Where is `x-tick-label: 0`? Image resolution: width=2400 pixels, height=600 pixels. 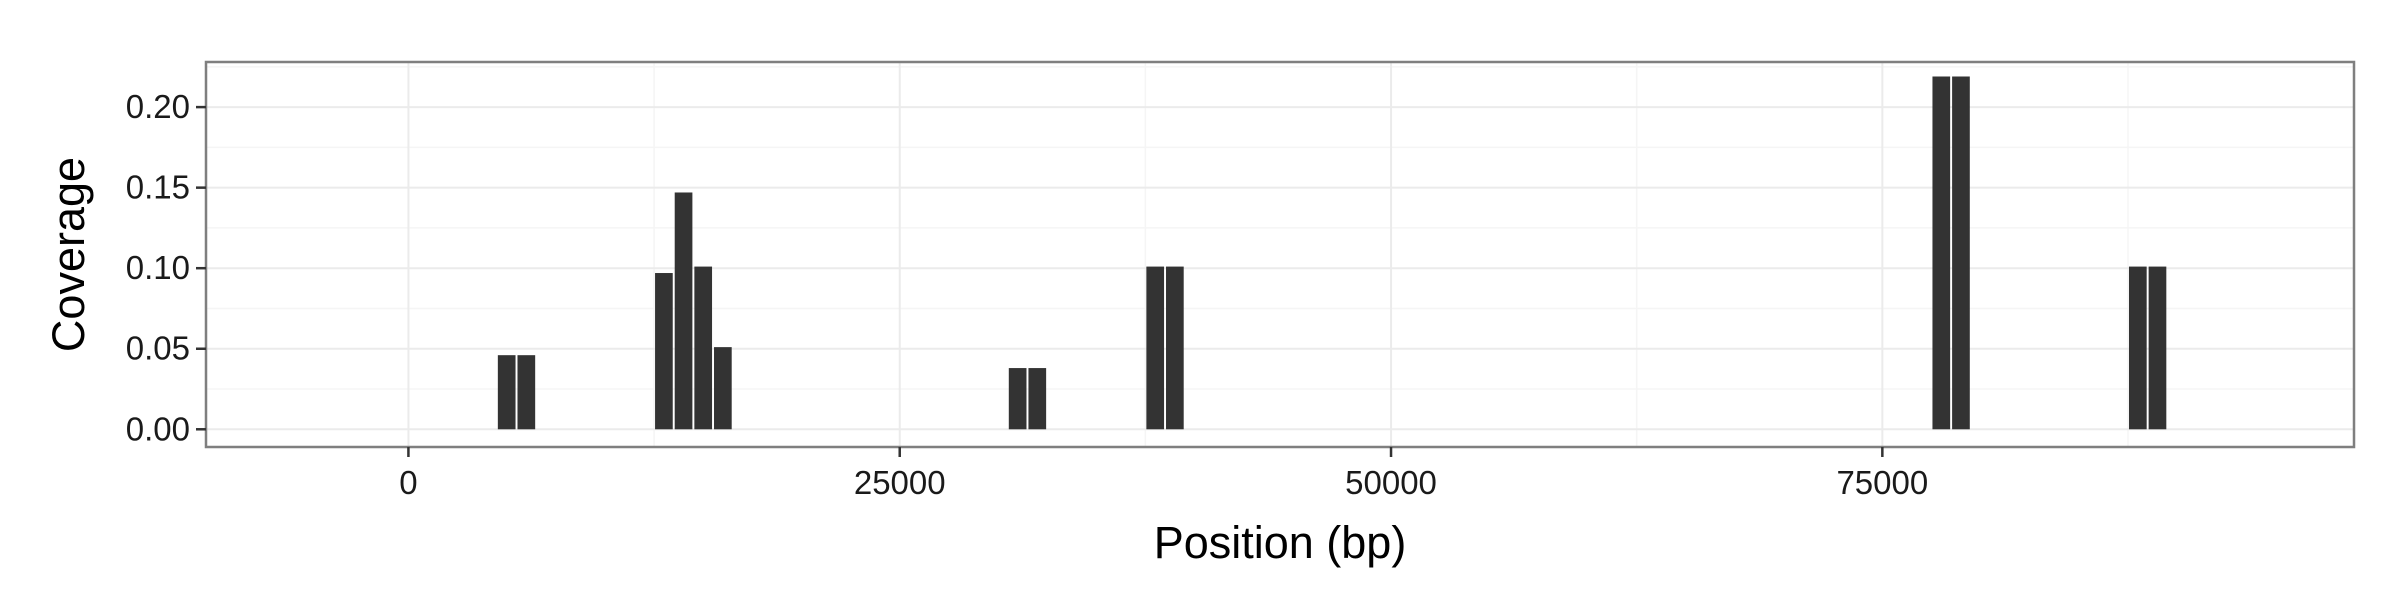 x-tick-label: 0 is located at coordinates (408, 482).